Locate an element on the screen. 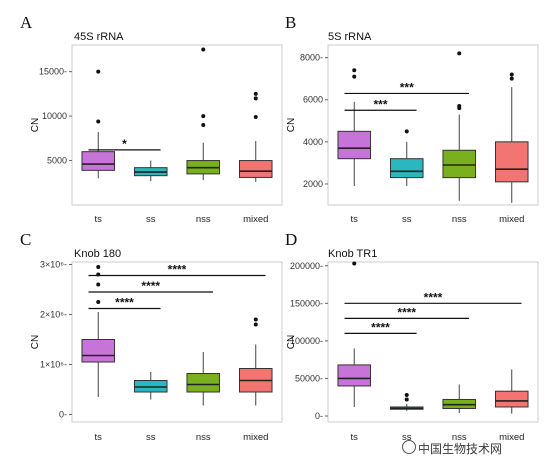 The image size is (554, 469). watermark-text: 中国生物技术网 is located at coordinates (460, 449).